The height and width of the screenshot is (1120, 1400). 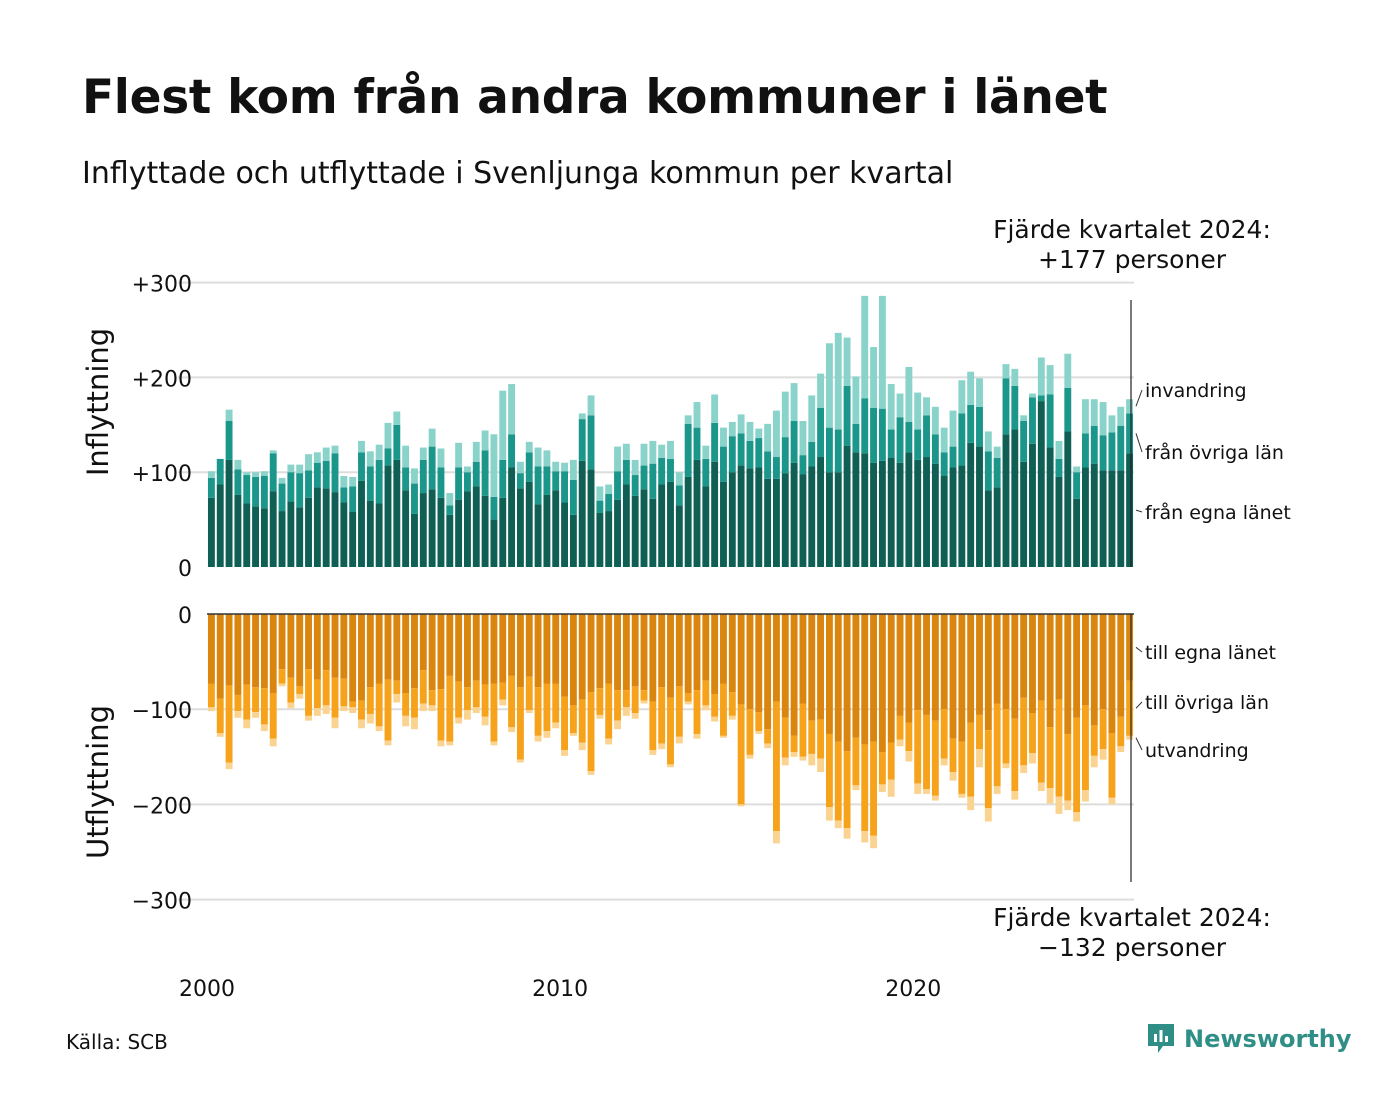 What do you see at coordinates (1249, 1039) in the screenshot?
I see `newsworthy-logo: Newsworthy` at bounding box center [1249, 1039].